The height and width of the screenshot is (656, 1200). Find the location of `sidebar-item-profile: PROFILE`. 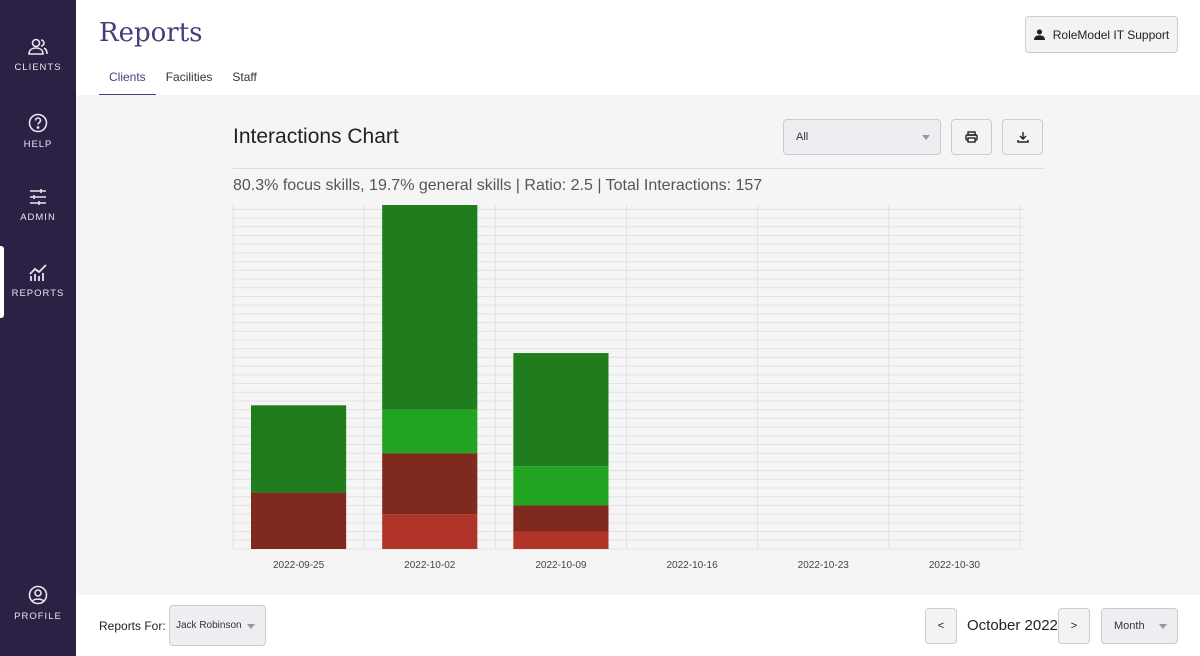

sidebar-item-profile: PROFILE is located at coordinates (38, 603).